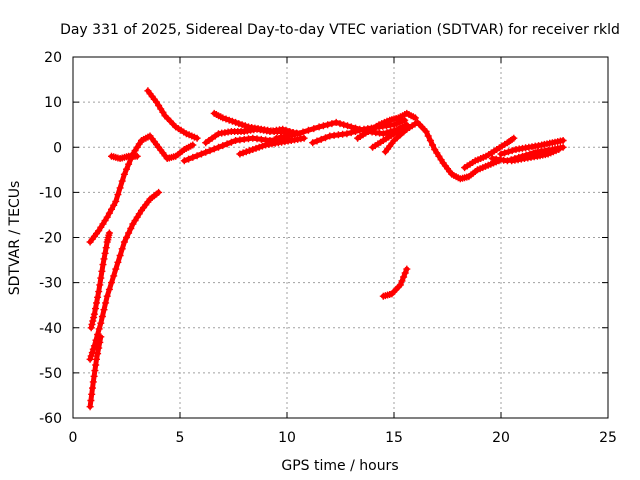  I want to click on y-tick-label: 10, so click(53, 103).